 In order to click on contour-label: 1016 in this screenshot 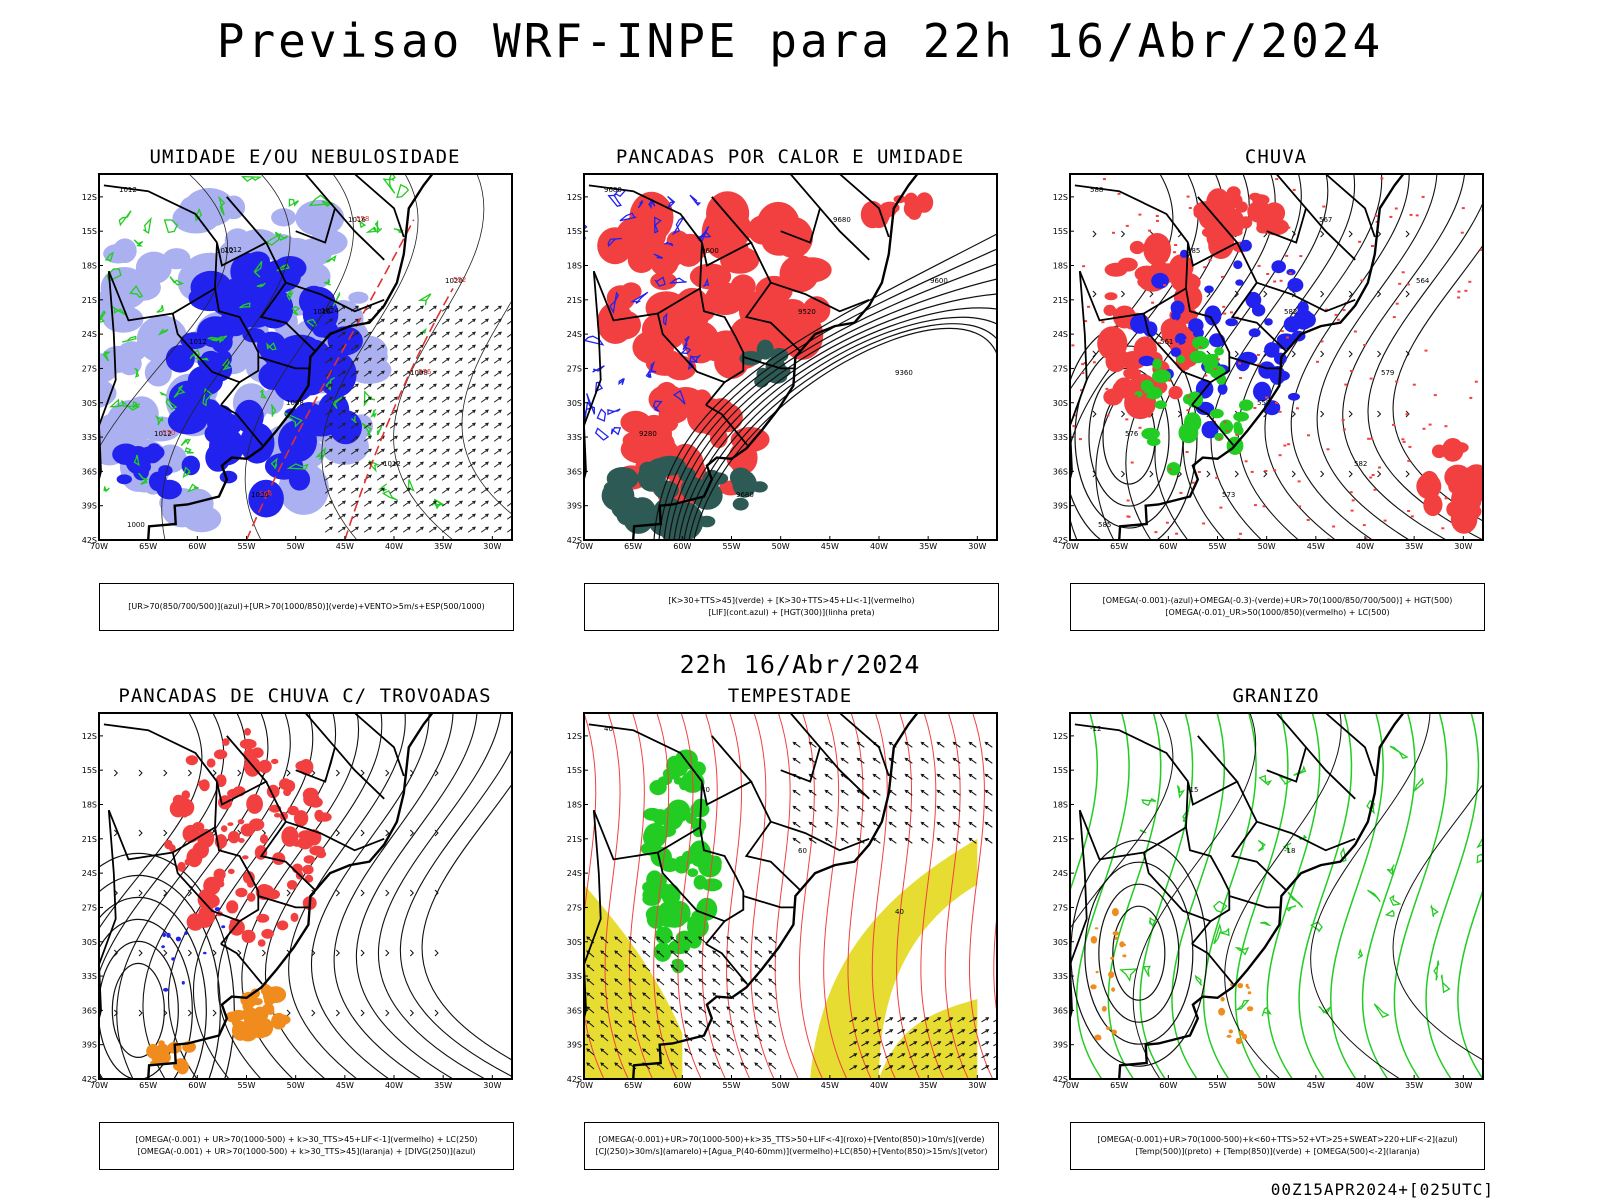, I will do `click(357, 220)`.